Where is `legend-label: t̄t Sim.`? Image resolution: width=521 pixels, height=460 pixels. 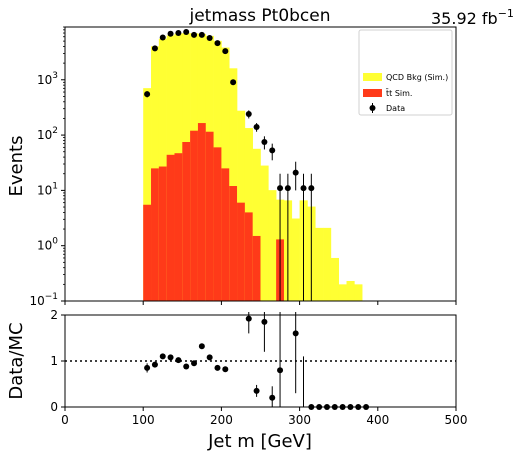 legend-label: t̄t Sim. is located at coordinates (398, 93).